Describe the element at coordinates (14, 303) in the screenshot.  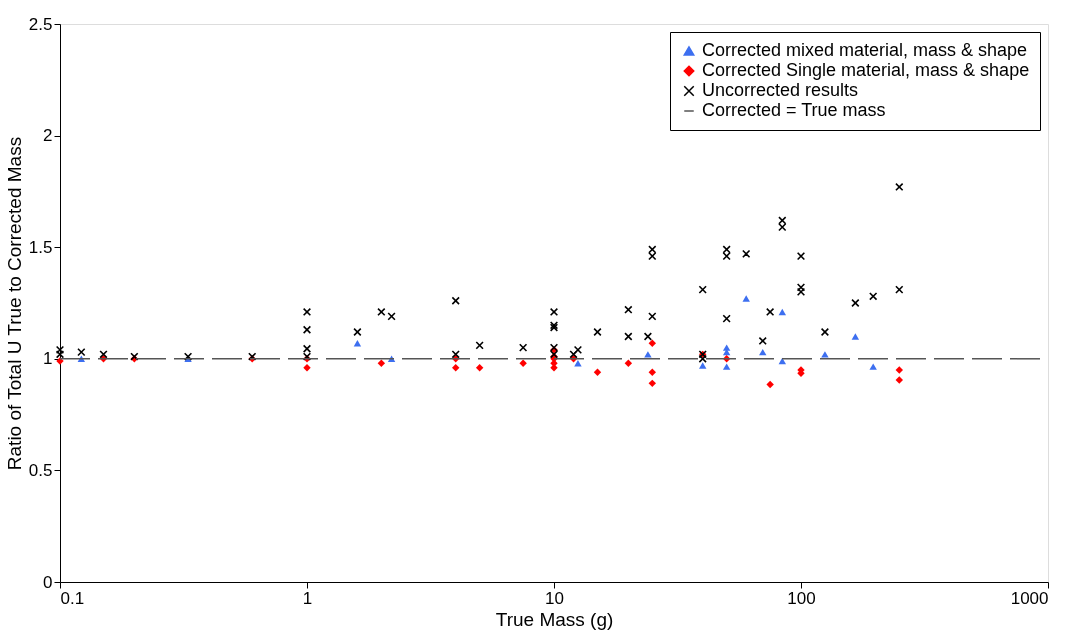
I see `y-axis-title: Ratio of Total U True to Corrected Mass` at that location.